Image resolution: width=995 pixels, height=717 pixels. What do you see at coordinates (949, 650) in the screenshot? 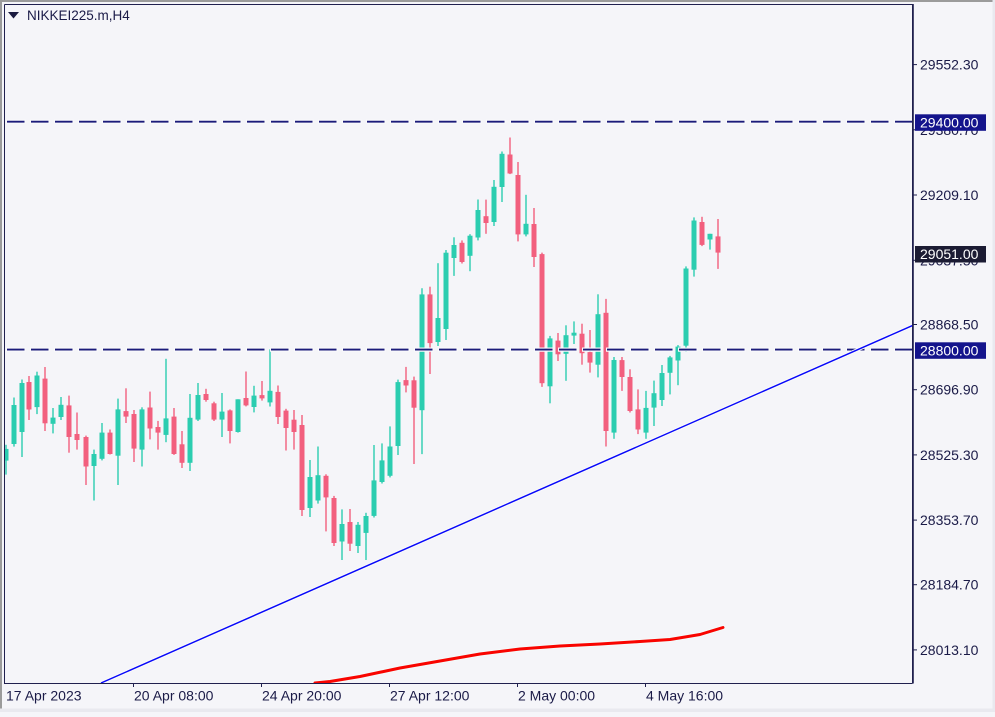
I see `svg-text: 28013.10` at bounding box center [949, 650].